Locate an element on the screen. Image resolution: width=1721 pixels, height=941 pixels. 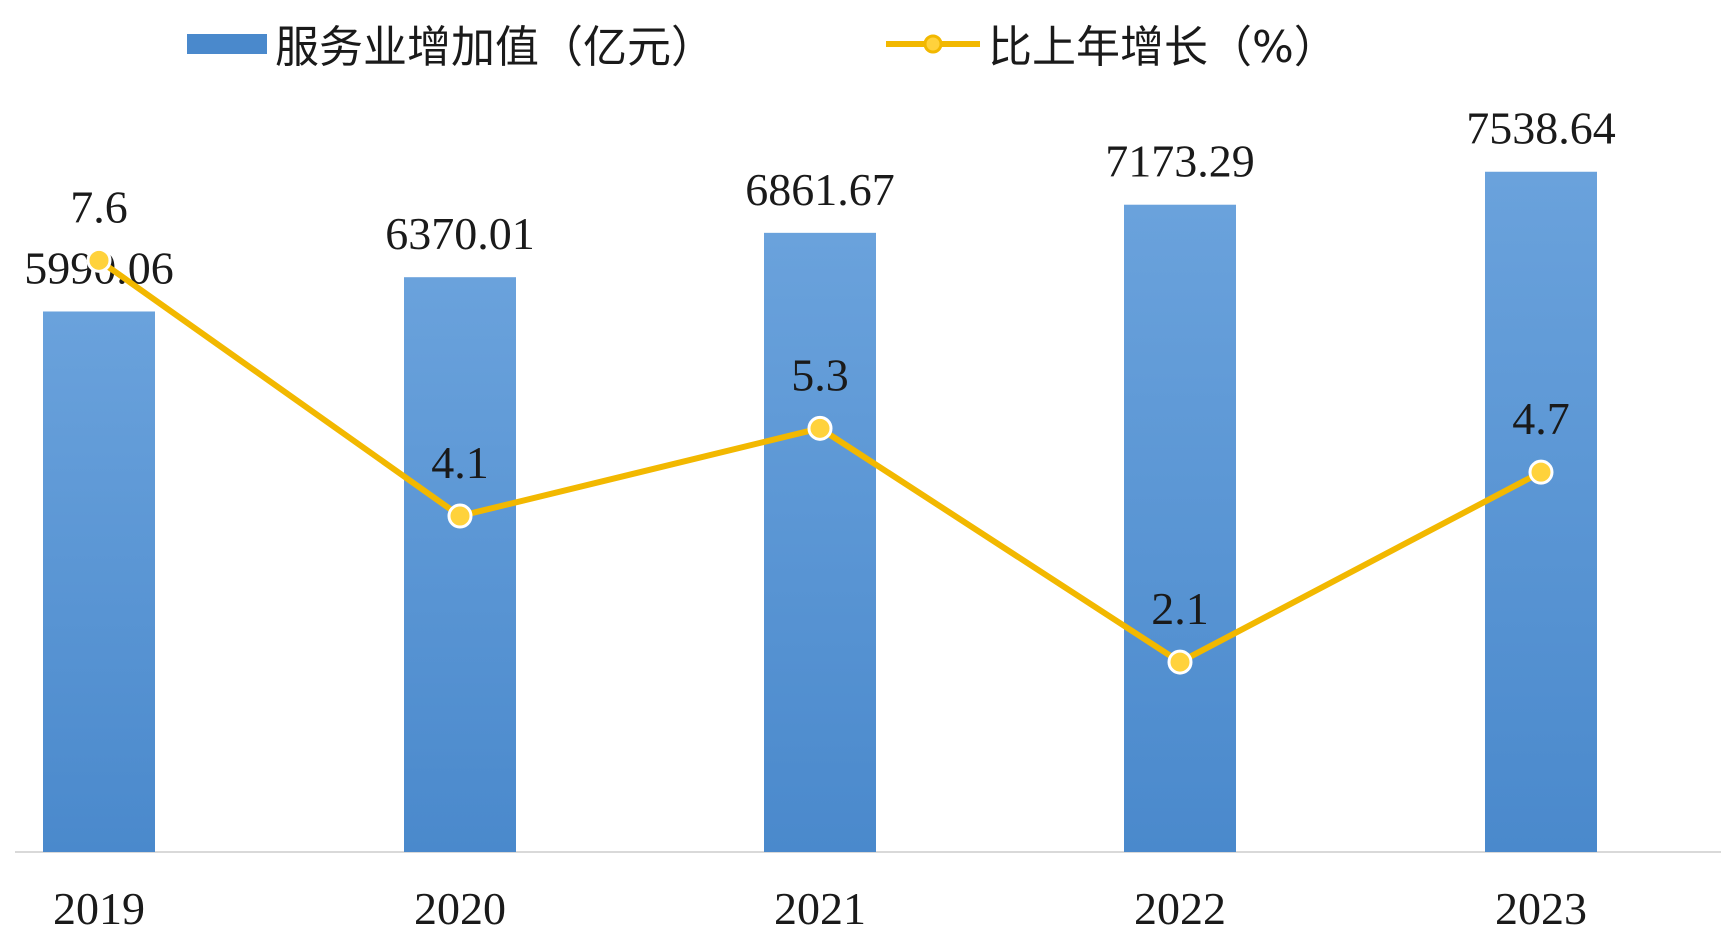
x-tick-2023: 2023 is located at coordinates (1541, 908).